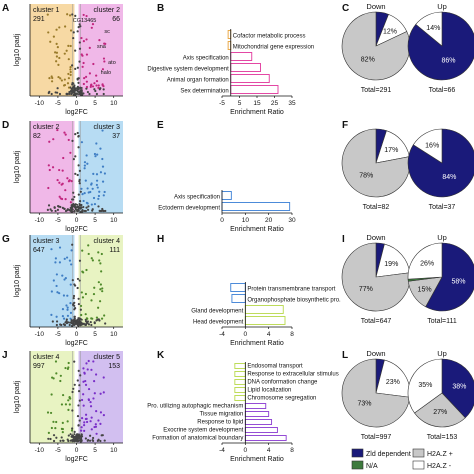 Image resolution: width=474 pixels, height=474 pixels. What do you see at coordinates (269, 450) in the screenshot?
I see `x-tick-label: 4` at bounding box center [269, 450].